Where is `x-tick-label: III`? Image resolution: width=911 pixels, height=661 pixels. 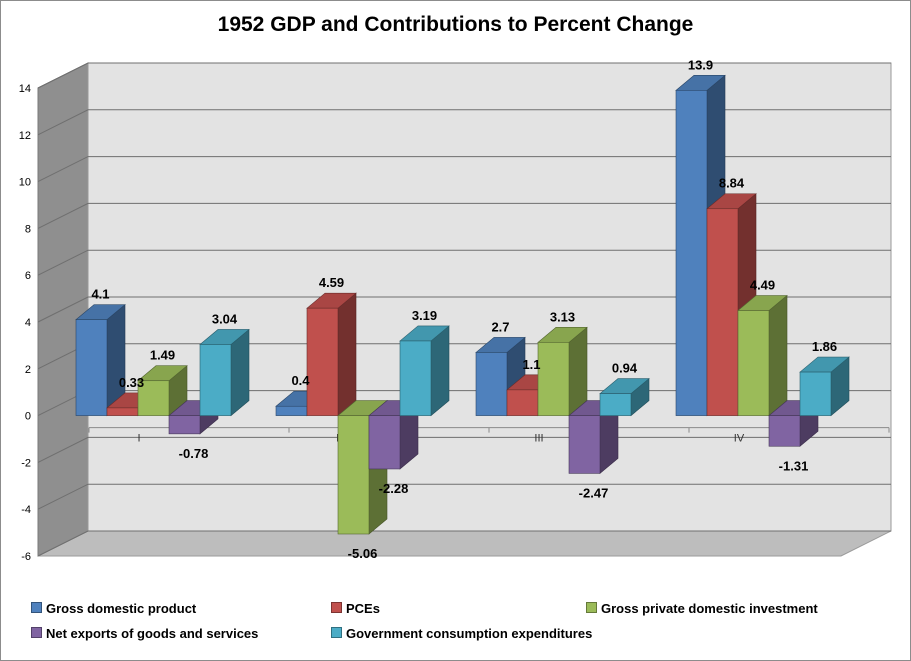
x-tick-label: III is located at coordinates (538, 439).